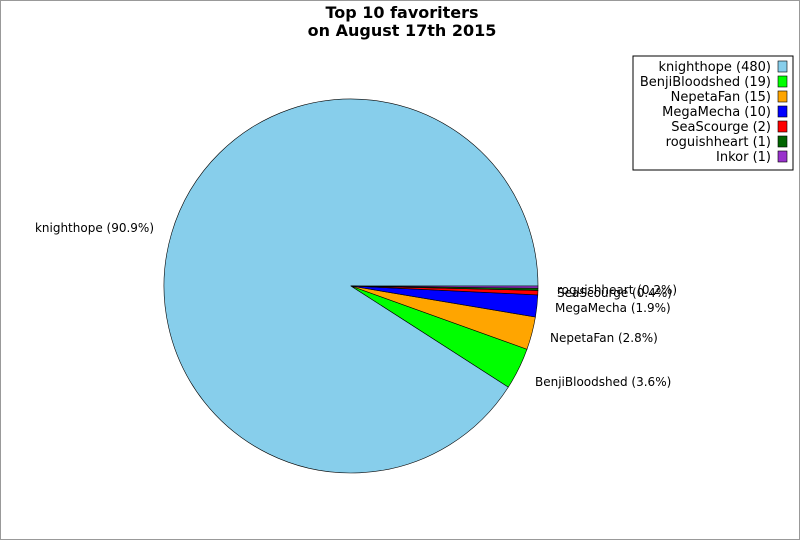 The width and height of the screenshot is (800, 540). What do you see at coordinates (614, 293) in the screenshot?
I see `slice-label-seascourge: SeaScourge (0.4%)` at bounding box center [614, 293].